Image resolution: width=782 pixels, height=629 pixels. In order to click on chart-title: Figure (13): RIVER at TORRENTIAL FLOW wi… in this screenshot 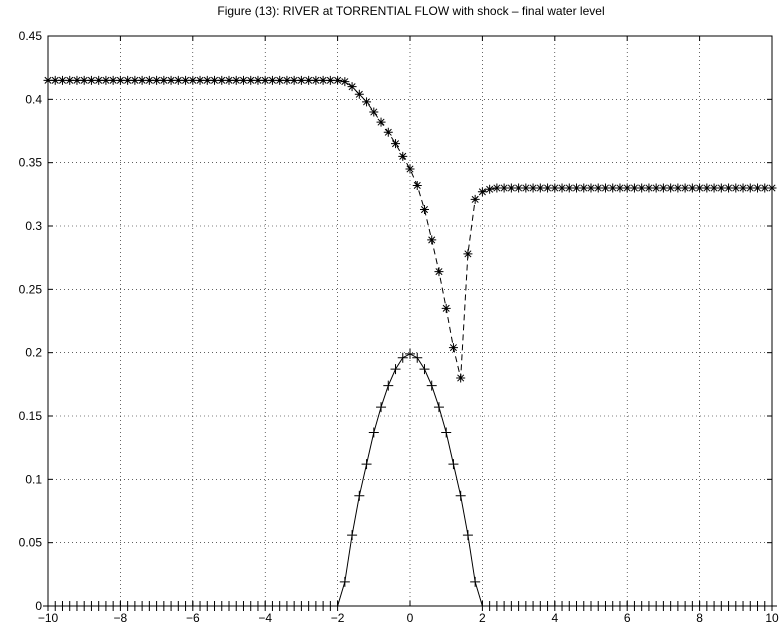, I will do `click(410, 11)`.